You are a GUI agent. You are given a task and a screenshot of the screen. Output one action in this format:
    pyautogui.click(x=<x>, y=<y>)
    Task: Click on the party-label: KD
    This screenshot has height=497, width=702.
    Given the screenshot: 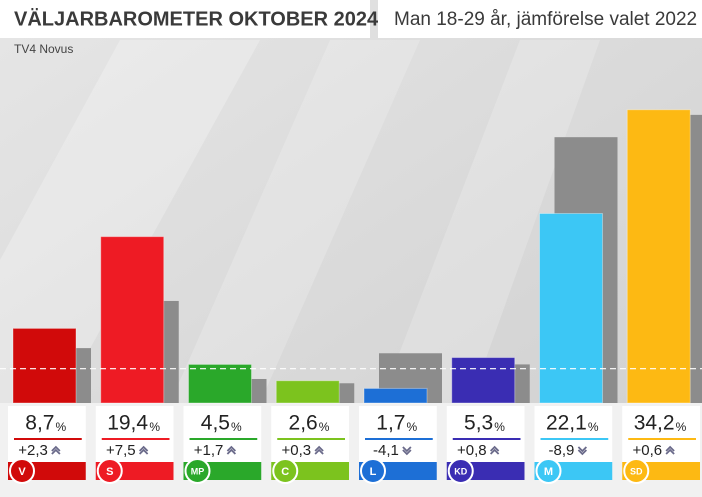 What is the action you would take?
    pyautogui.click(x=460, y=471)
    